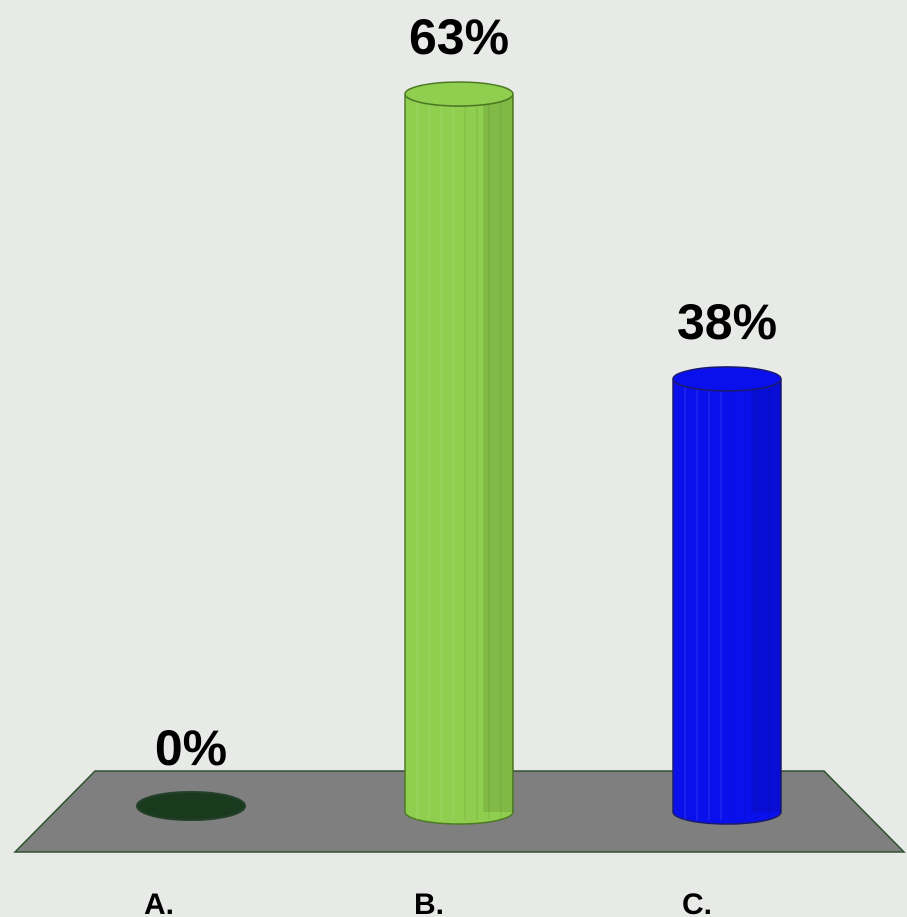  Describe the element at coordinates (191, 748) in the screenshot. I see `data-label-a: 0%` at that location.